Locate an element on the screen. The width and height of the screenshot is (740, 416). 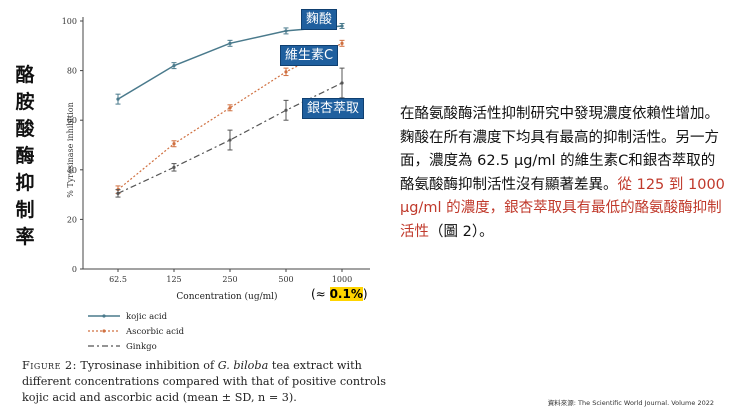
vertical-axis-title-zh: 酪胺酸酶抑制率 is located at coordinates (25, 156).